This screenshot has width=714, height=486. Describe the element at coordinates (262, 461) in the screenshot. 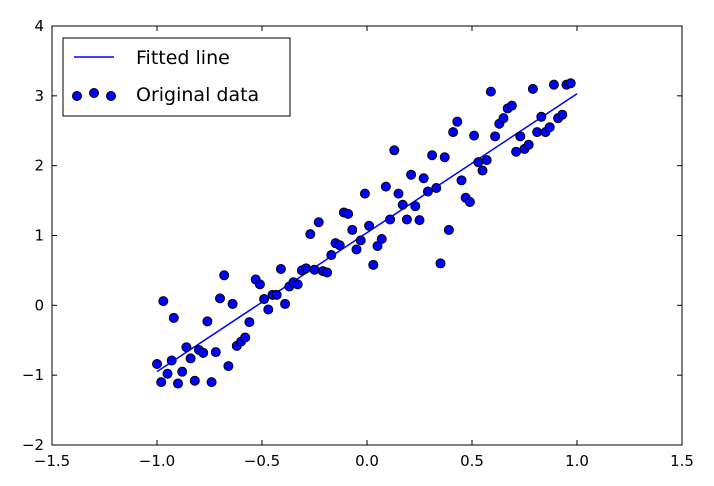

I see `x-tick-label: −0.5` at that location.